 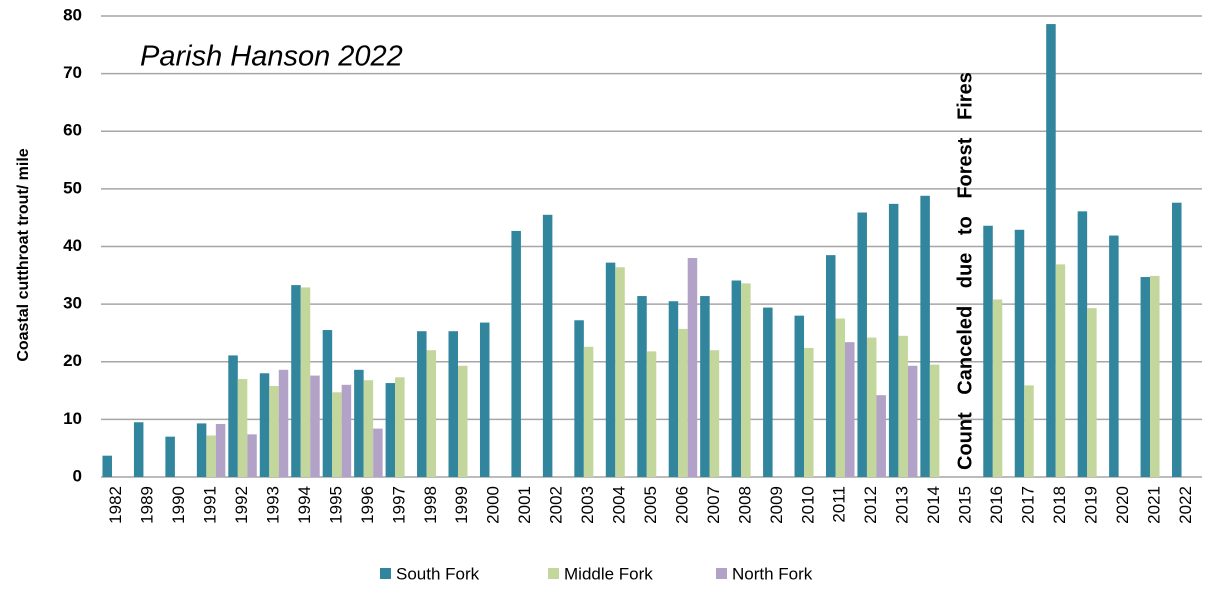 I want to click on y-tick-label: 40, so click(x=72, y=245).